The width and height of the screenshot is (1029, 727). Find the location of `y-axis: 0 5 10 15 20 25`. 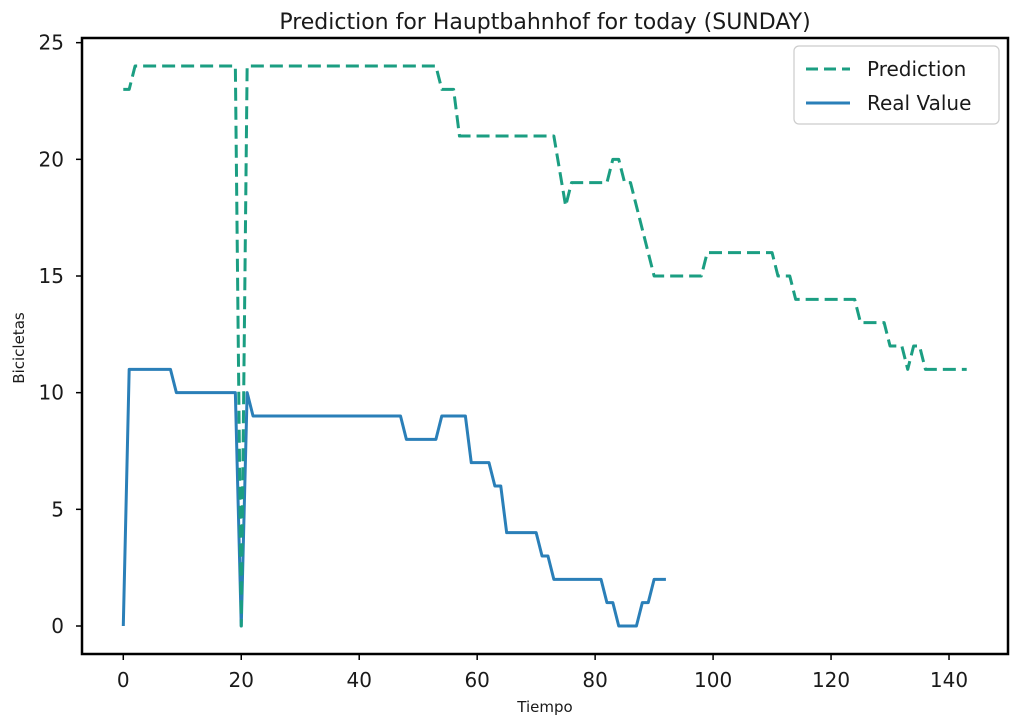

y-axis: 0 5 10 15 20 25 is located at coordinates (60, 334).